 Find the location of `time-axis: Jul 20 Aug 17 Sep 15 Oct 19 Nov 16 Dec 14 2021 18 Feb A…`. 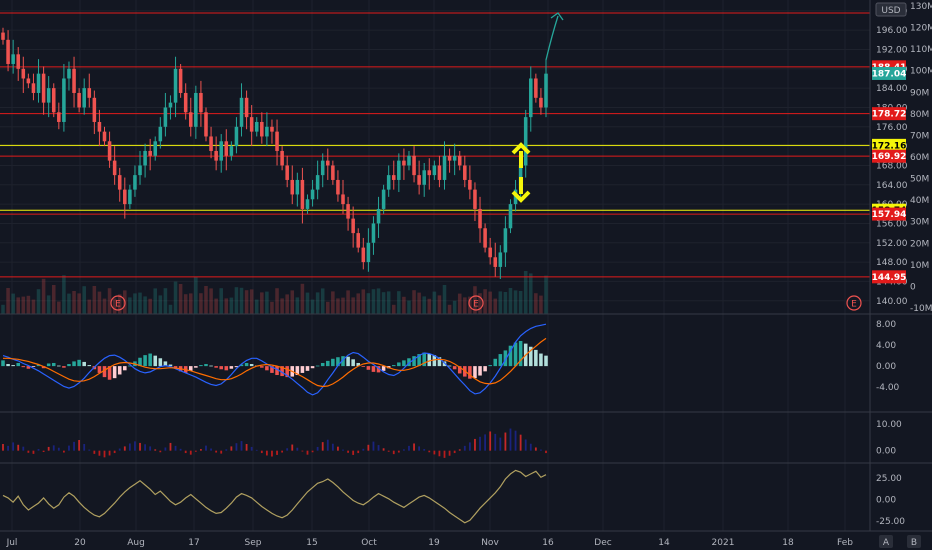

time-axis: Jul 20 Aug 17 Sep 15 Oct 19 Nov 16 Dec 14 2021 18 Feb A… is located at coordinates (463, 541).